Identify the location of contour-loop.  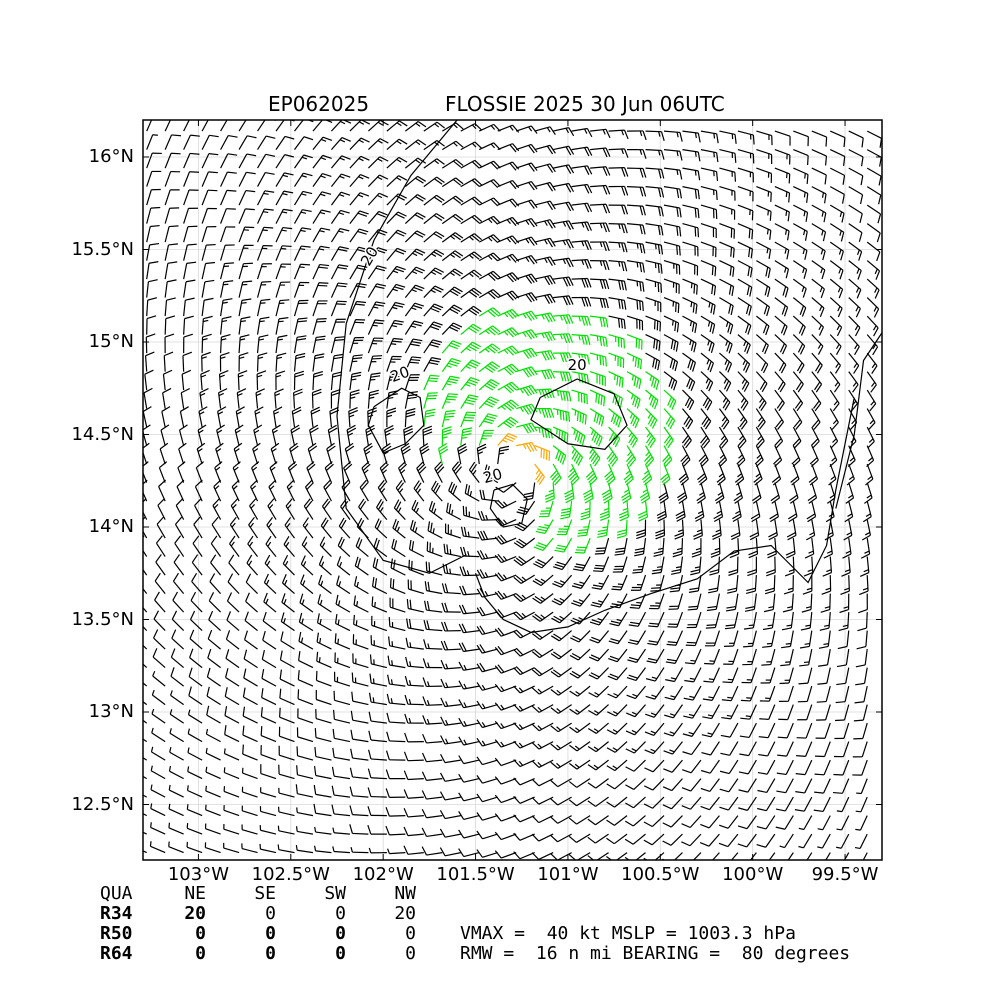
(508, 505).